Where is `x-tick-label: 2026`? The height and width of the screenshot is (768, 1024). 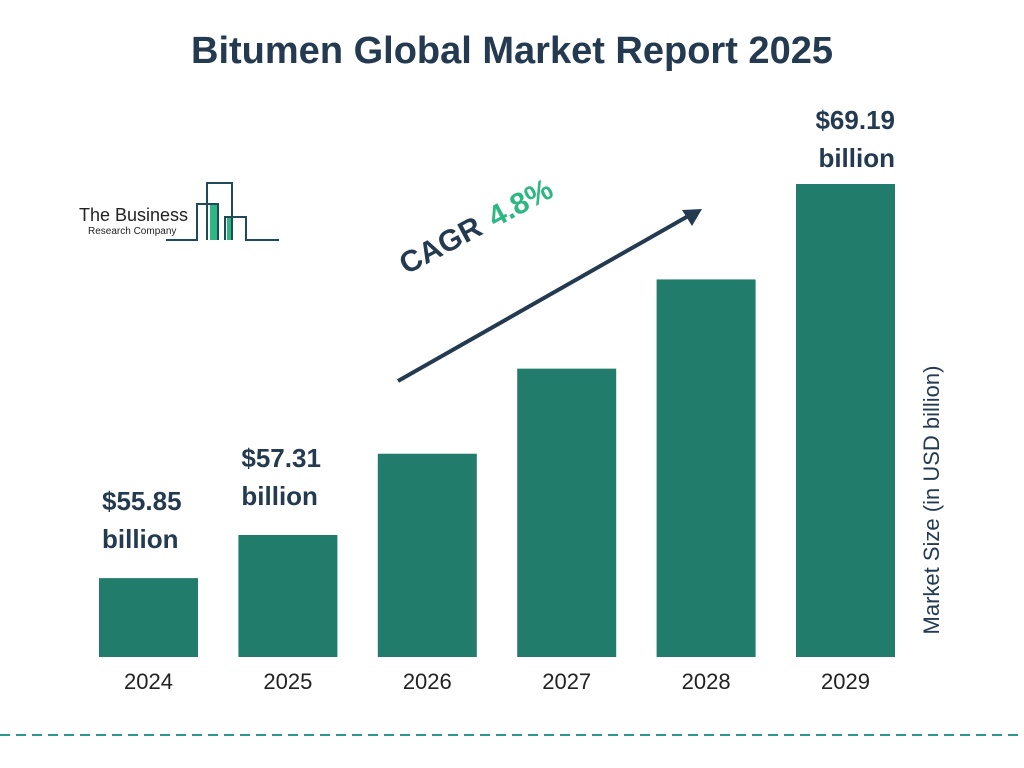 x-tick-label: 2026 is located at coordinates (427, 681).